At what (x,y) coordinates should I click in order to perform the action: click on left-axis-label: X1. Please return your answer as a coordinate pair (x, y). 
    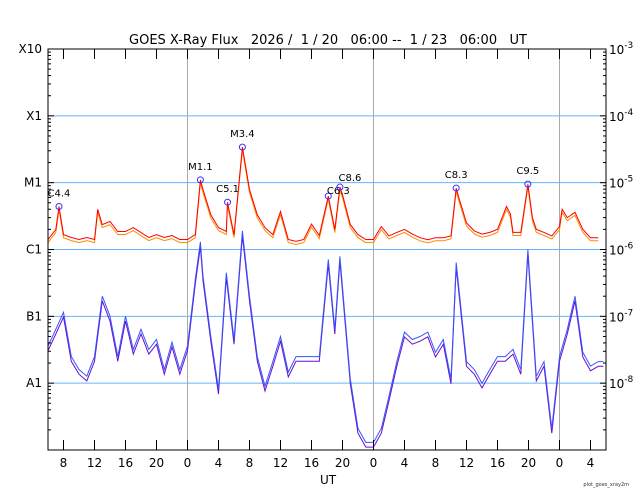
    Looking at the image, I should click on (34, 116).